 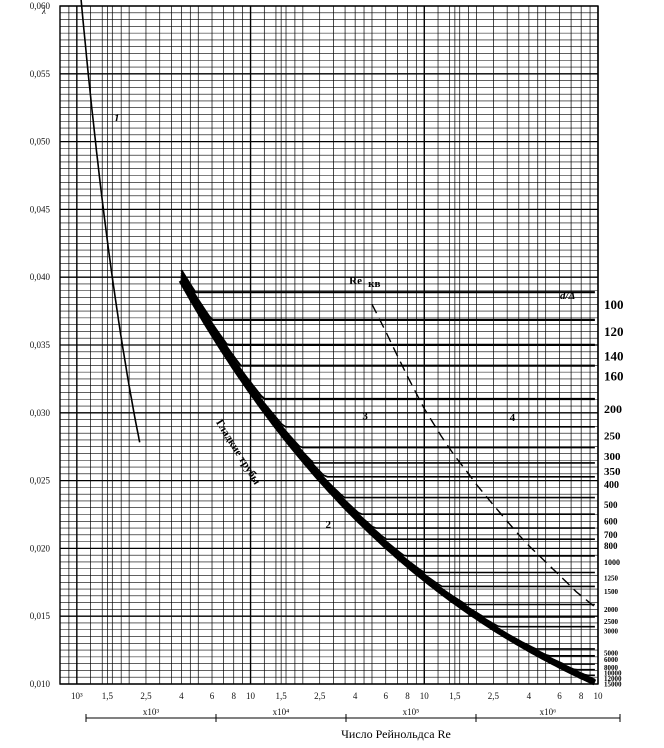 I want to click on zone-label: 2, so click(x=328, y=525).